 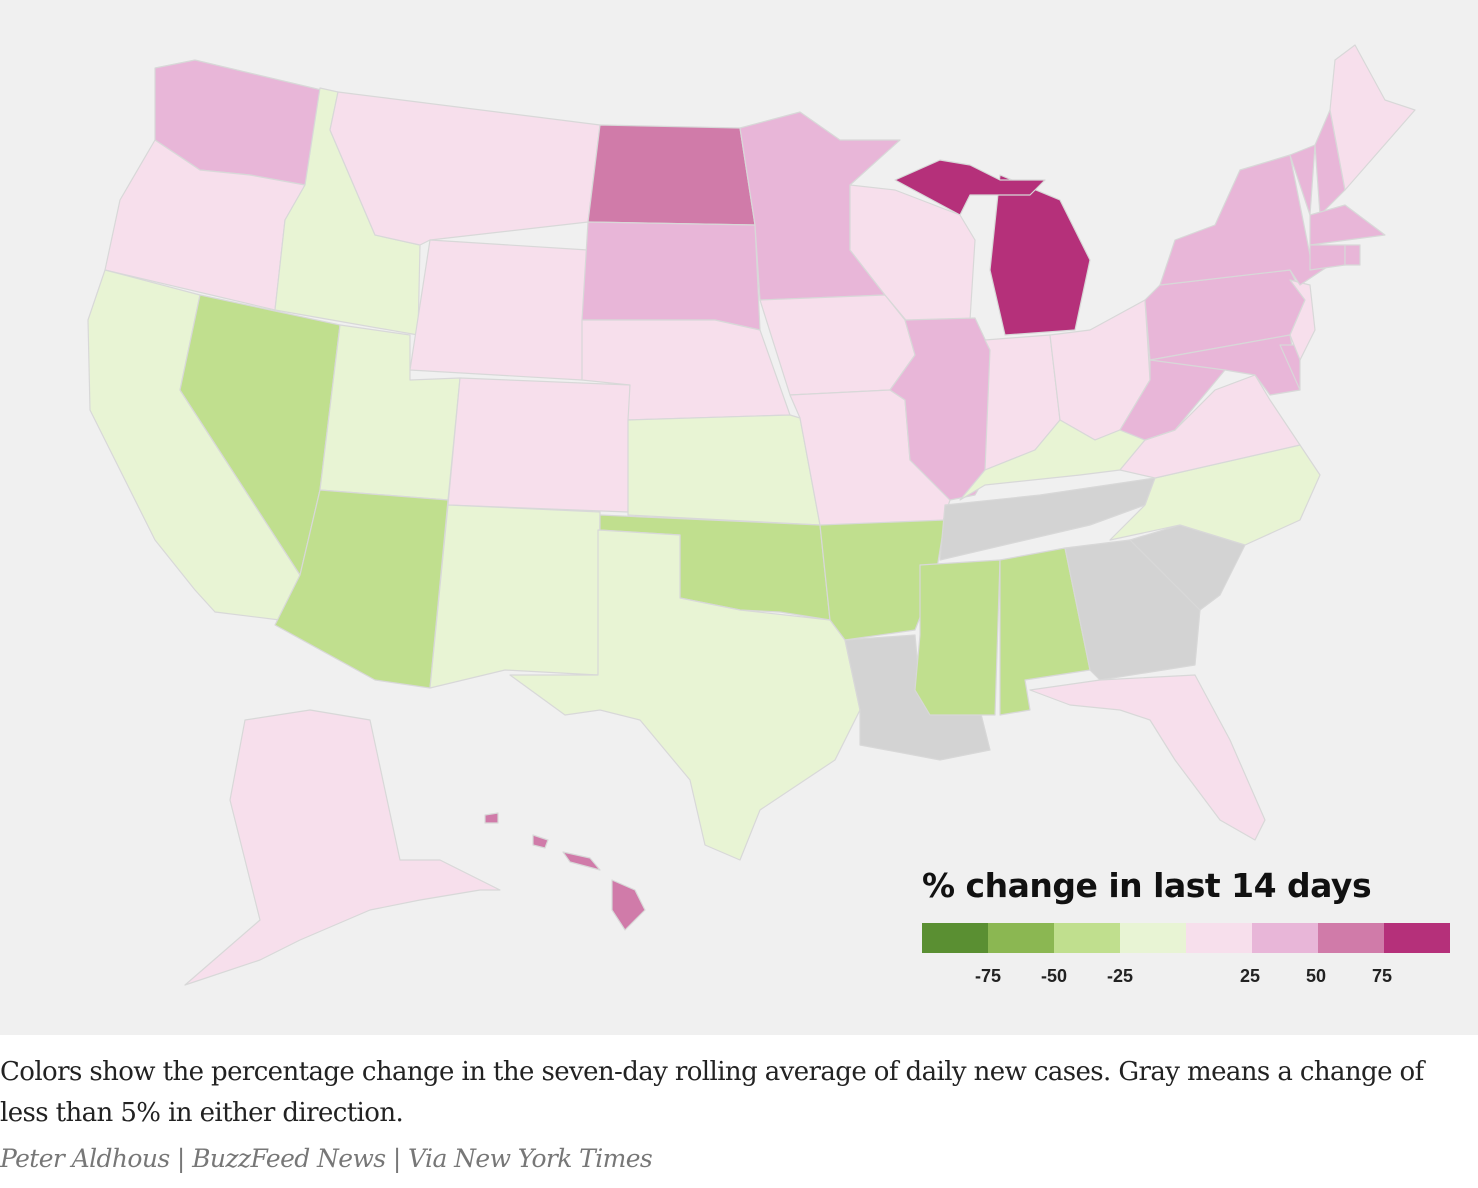 I want to click on state-wy, so click(x=499, y=310).